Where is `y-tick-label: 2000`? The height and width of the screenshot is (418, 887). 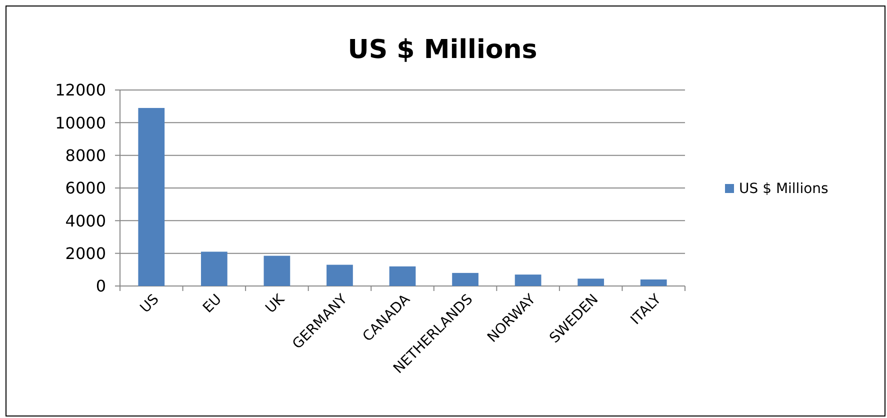 y-tick-label: 2000 is located at coordinates (85, 253).